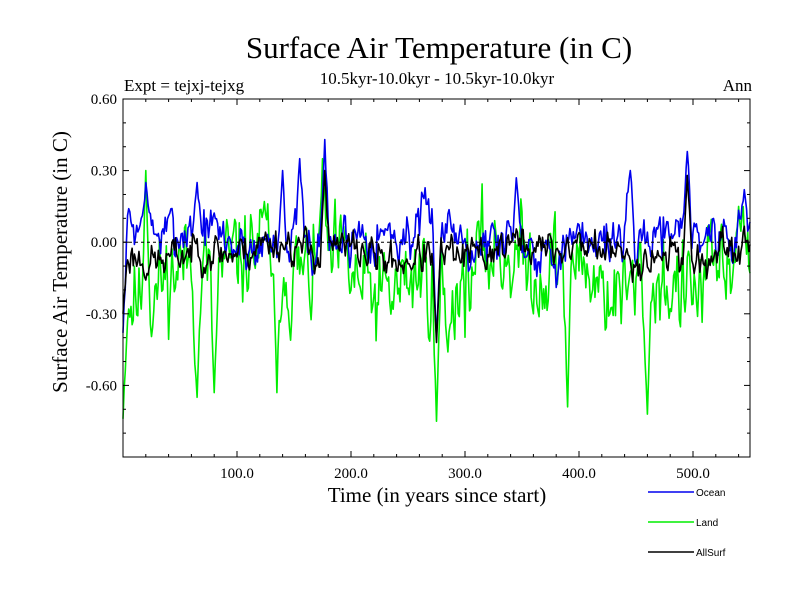  I want to click on y-tick-label: 0.60, so click(104, 100).